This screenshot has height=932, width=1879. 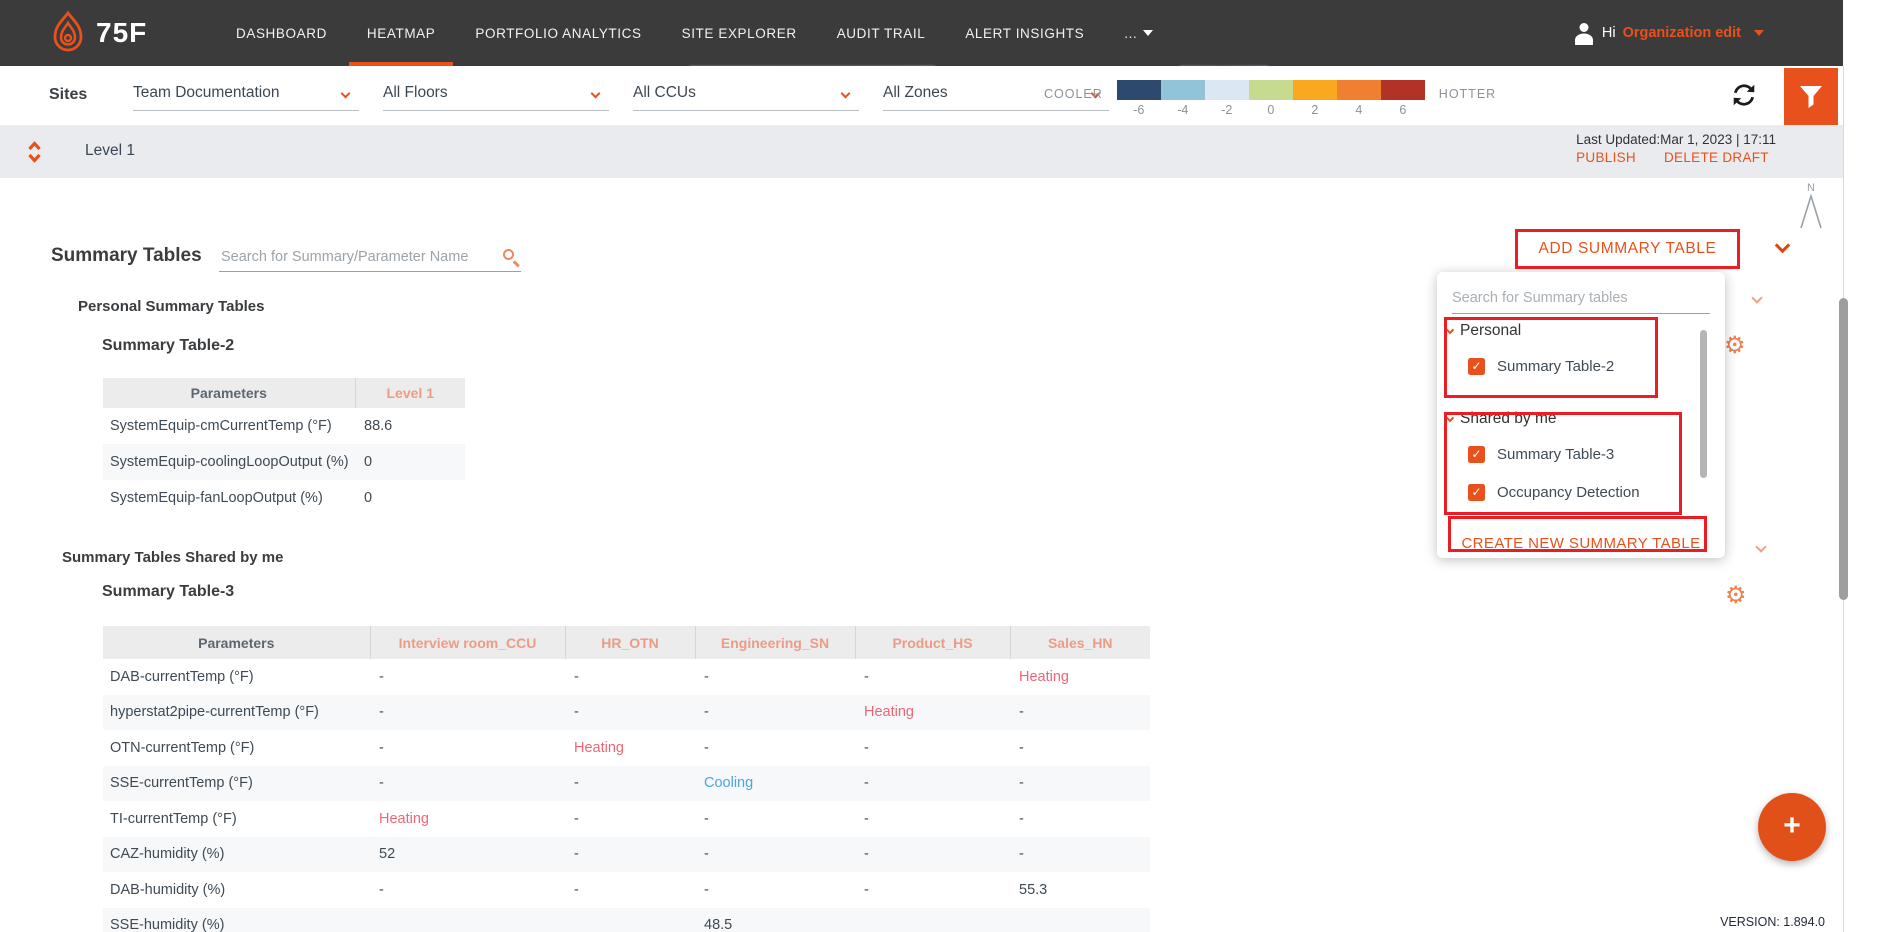 I want to click on filter-funnel-icon, so click(x=1811, y=96).